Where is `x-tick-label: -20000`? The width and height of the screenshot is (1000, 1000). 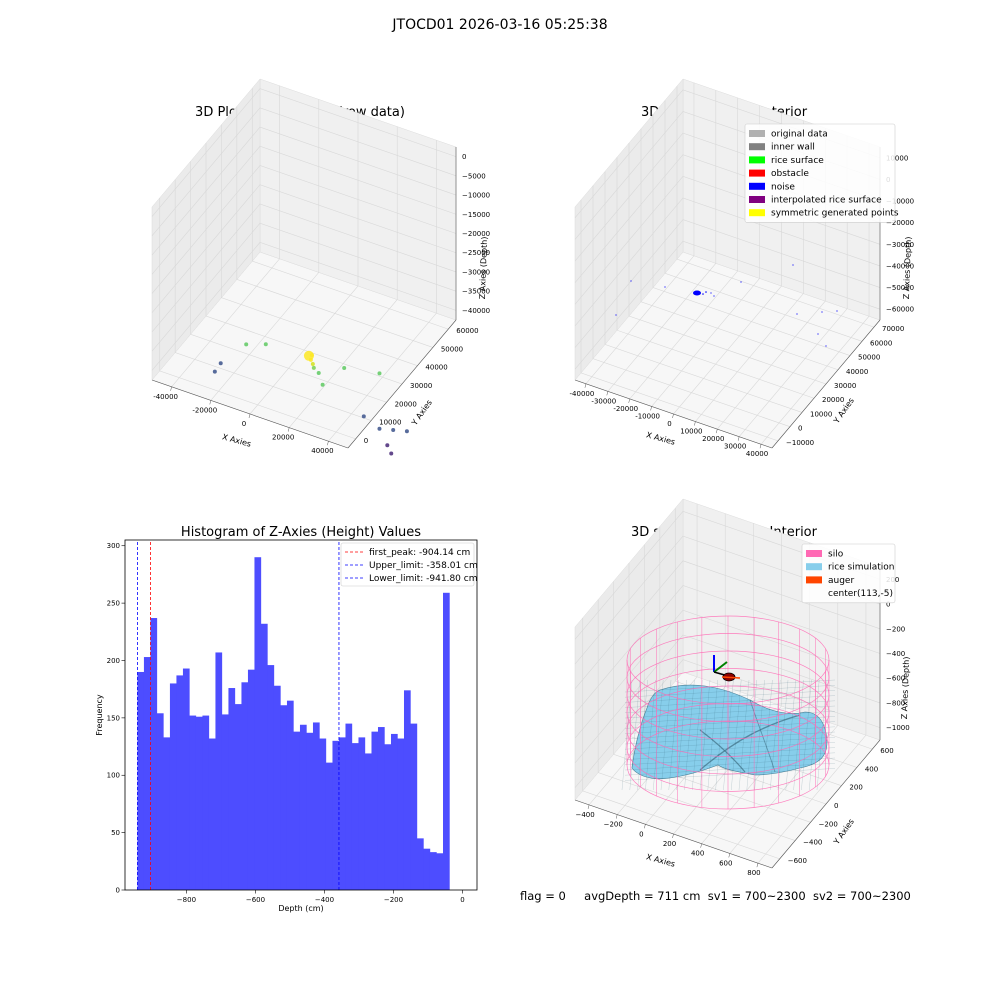
x-tick-label: -20000 is located at coordinates (625, 409).